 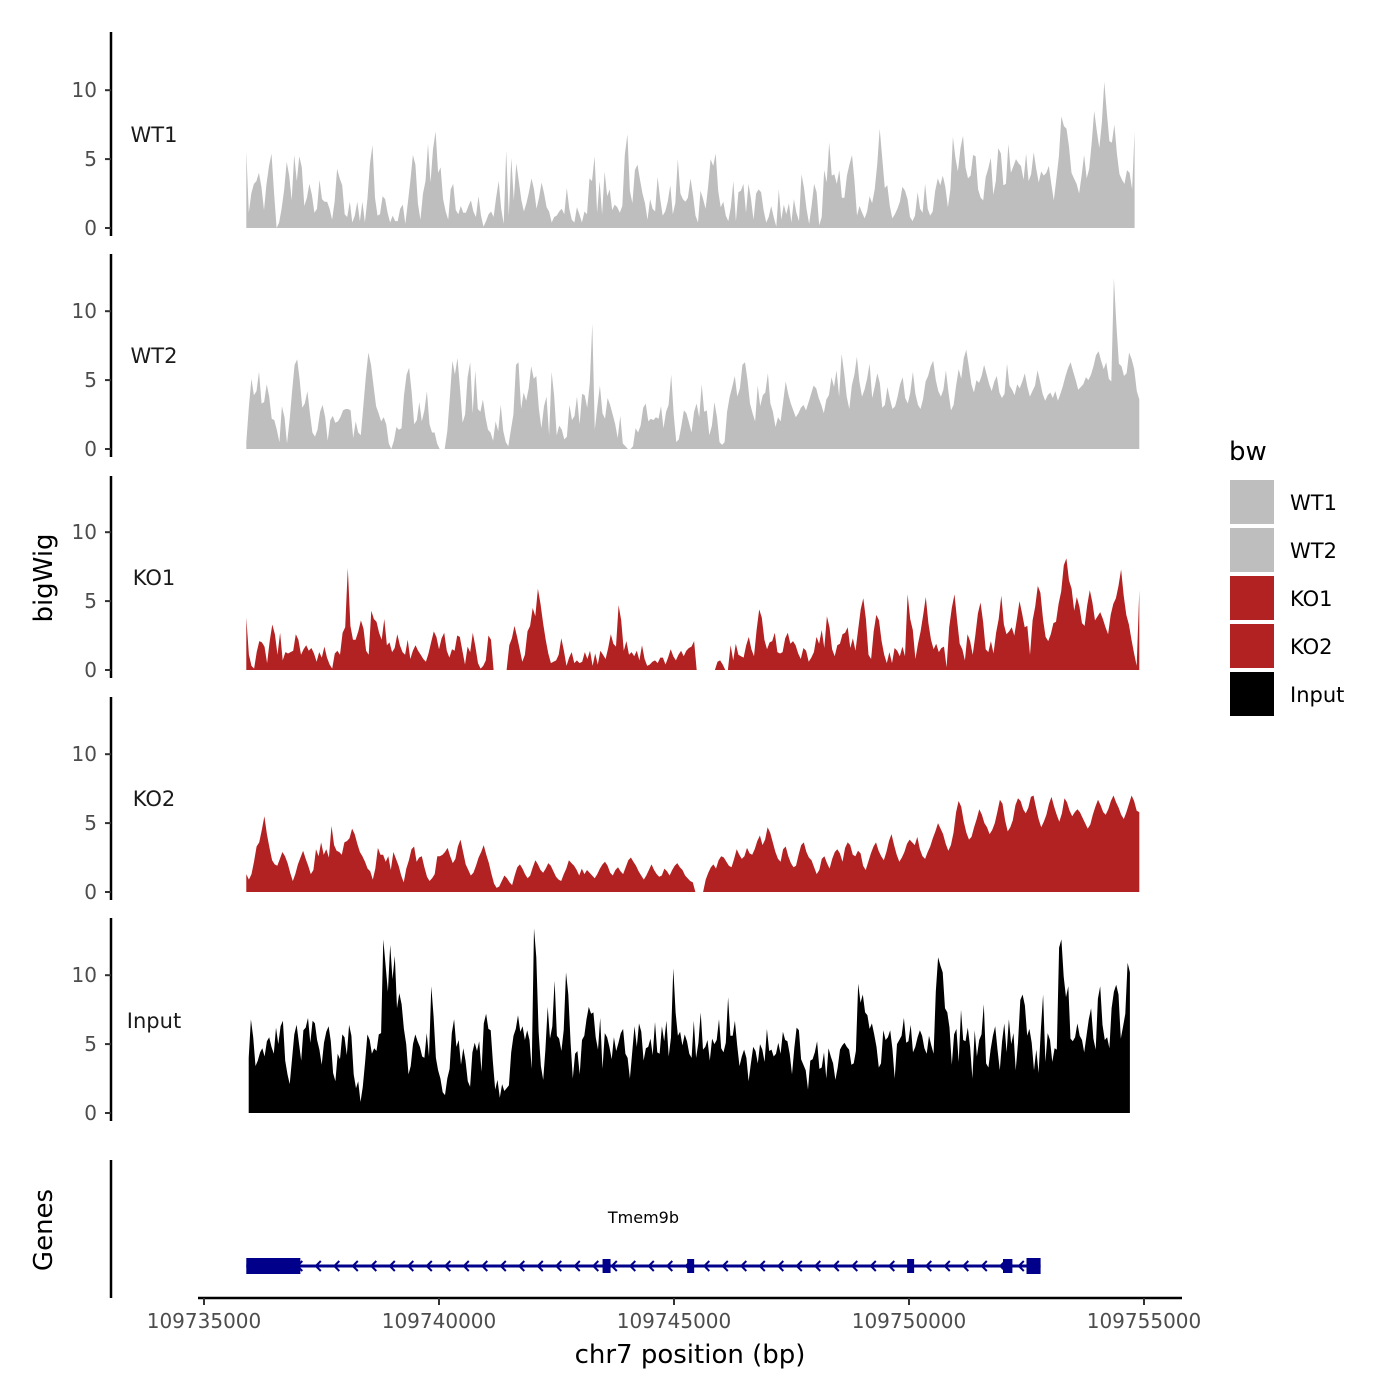 I want to click on legend-label: Input, so click(x=1317, y=695).